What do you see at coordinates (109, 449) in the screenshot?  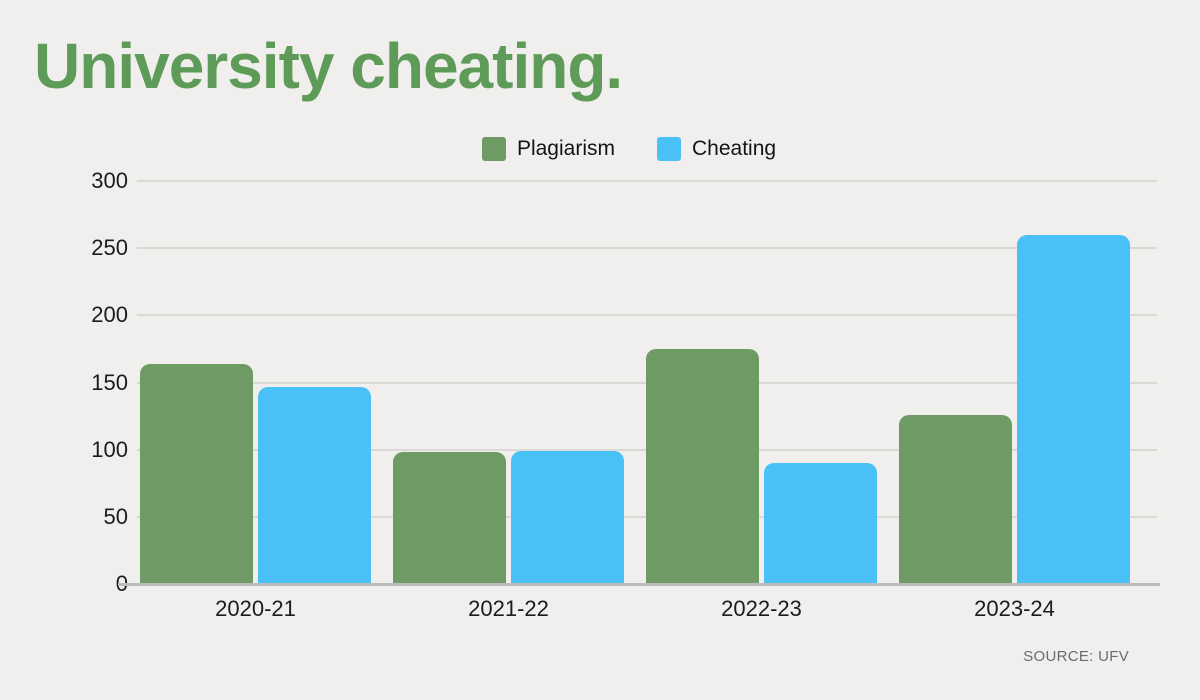 I see `y-tick-label-100: 100` at bounding box center [109, 449].